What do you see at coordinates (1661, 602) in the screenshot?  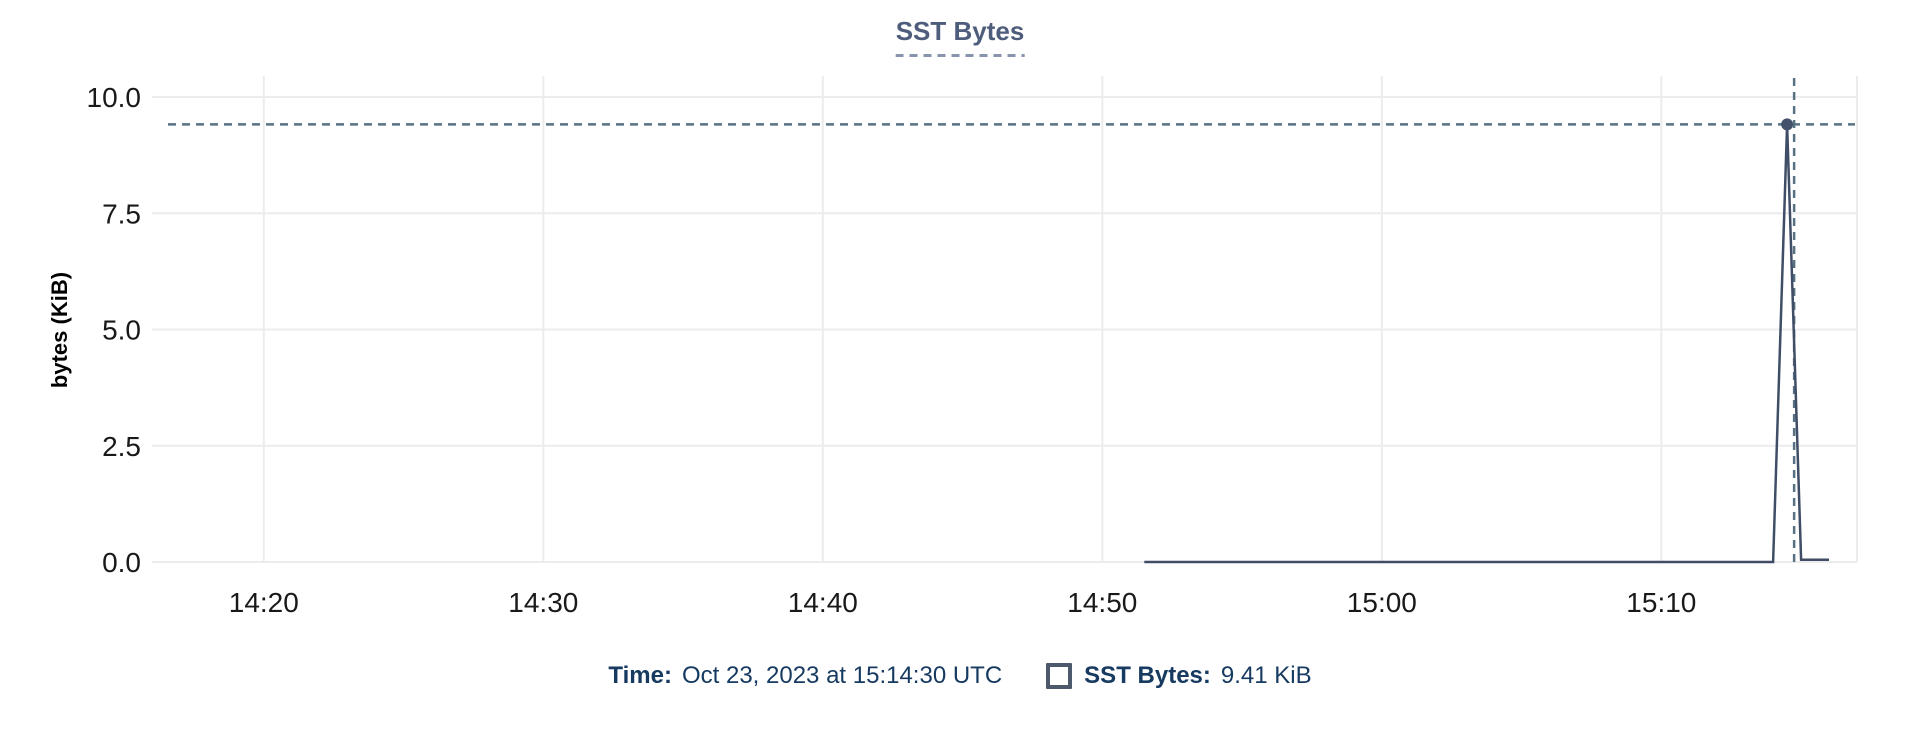 I see `x-tick-label: 15:10` at bounding box center [1661, 602].